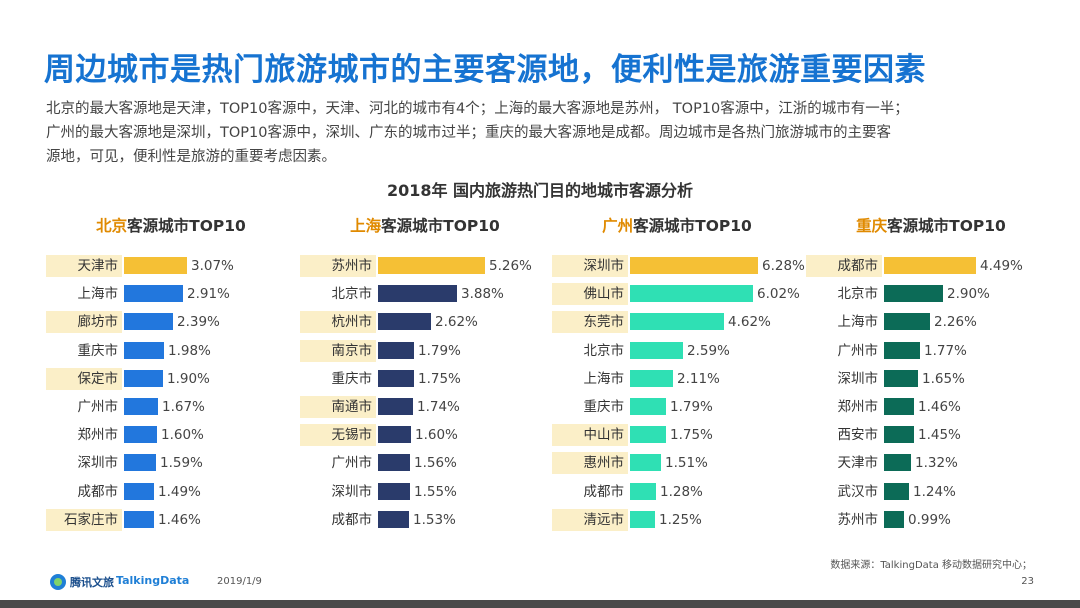 This screenshot has height=608, width=1080. I want to click on value-label: 1.79%, so click(439, 350).